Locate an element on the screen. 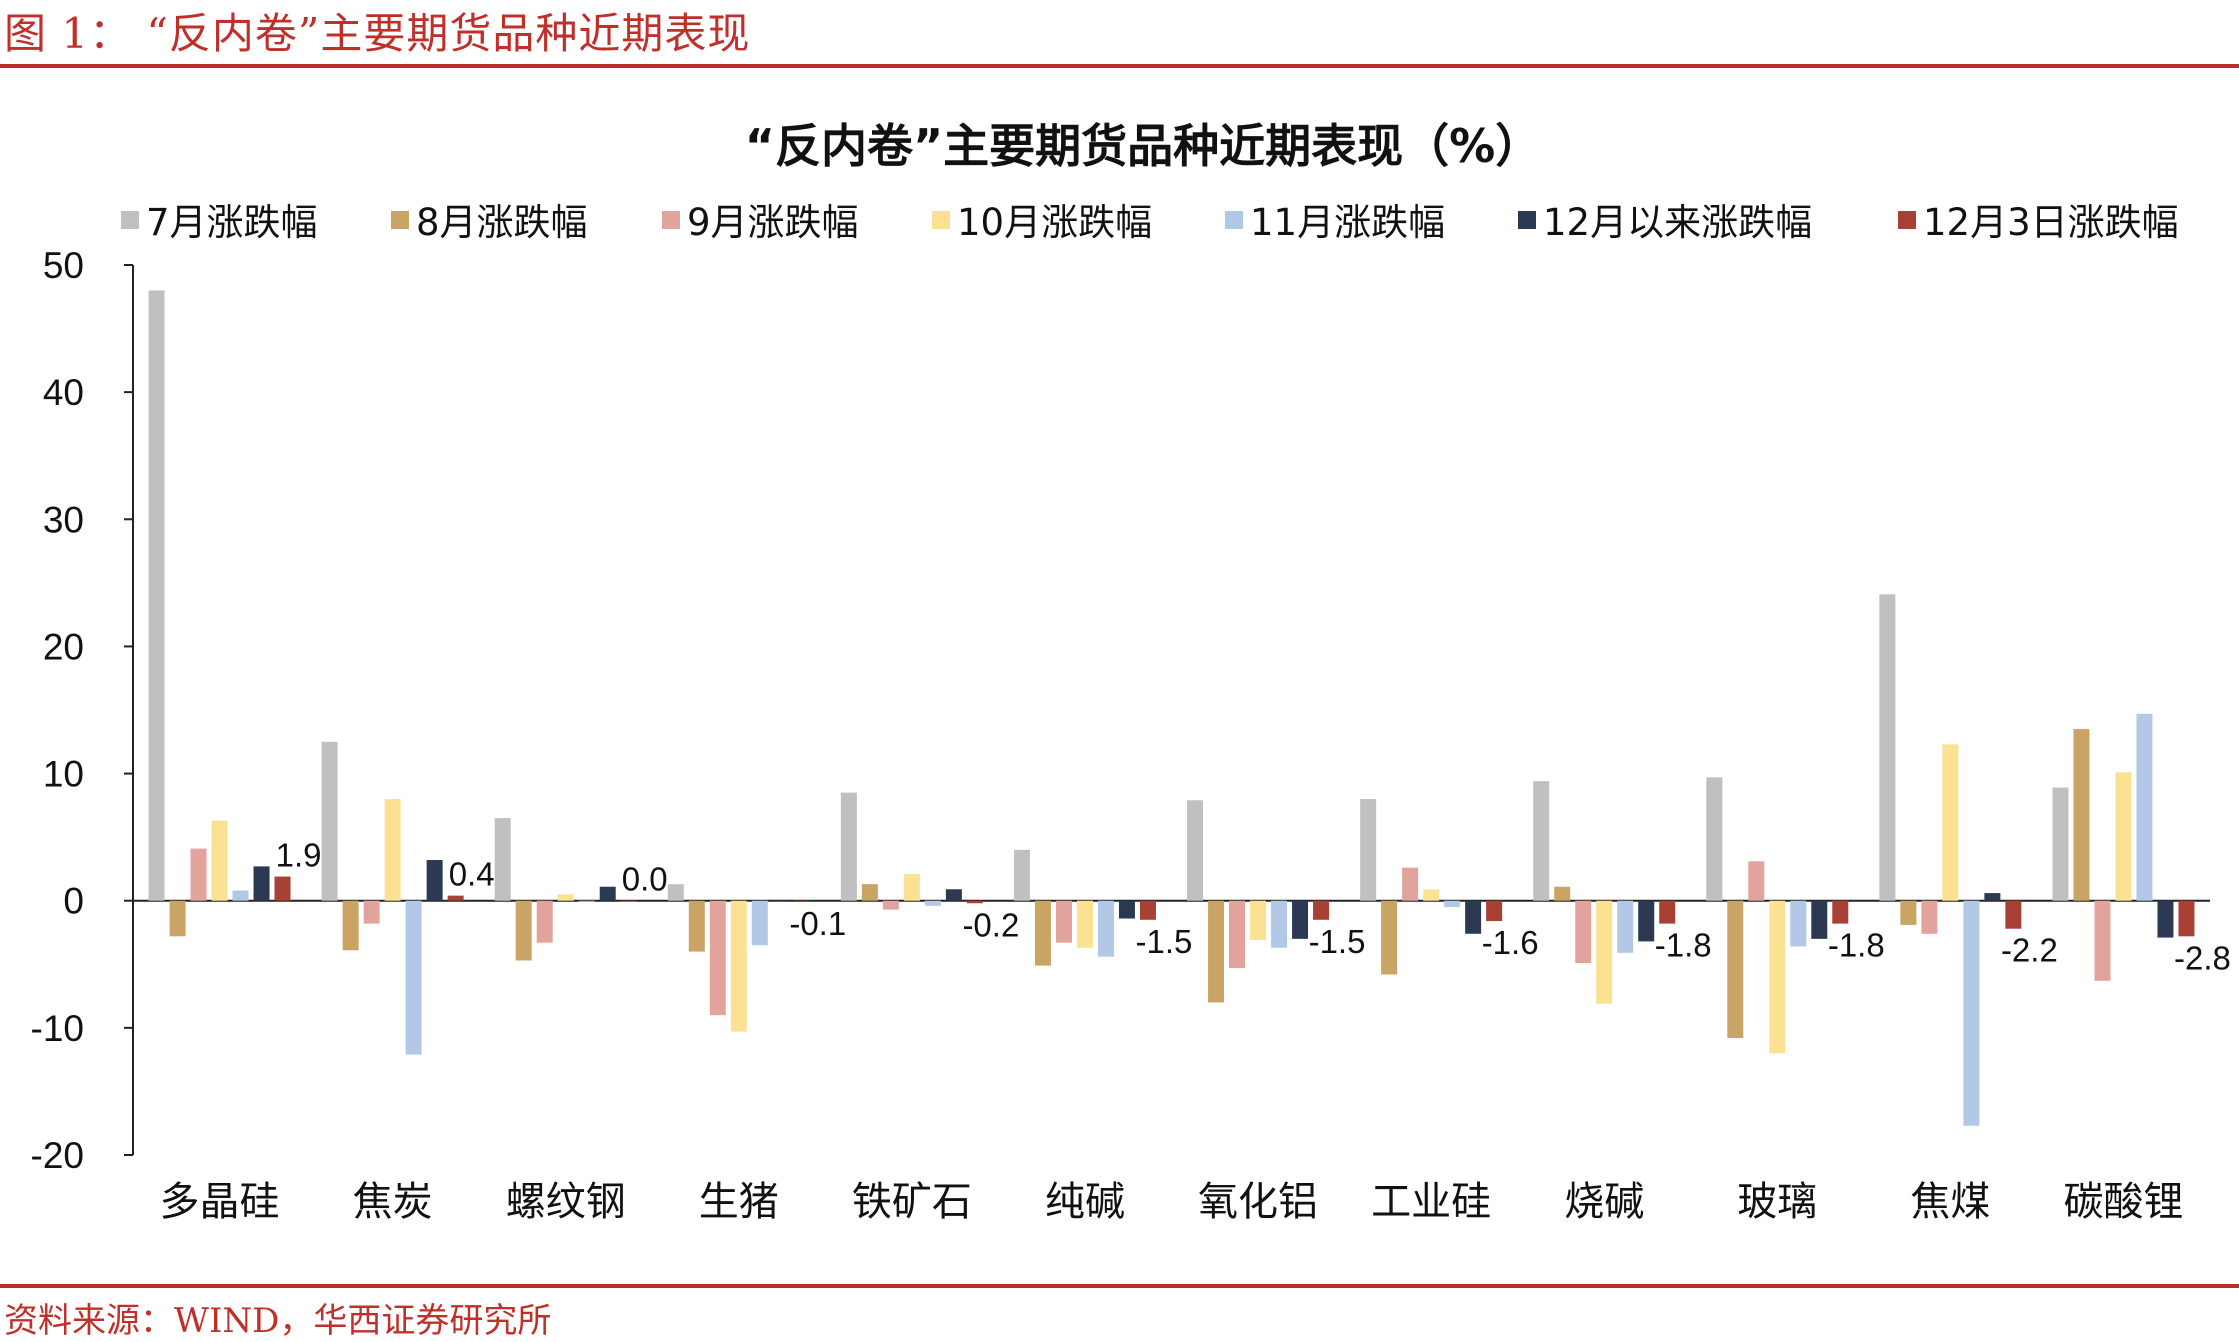 The width and height of the screenshot is (2239, 1342). data-label: -2.2 is located at coordinates (2029, 950).